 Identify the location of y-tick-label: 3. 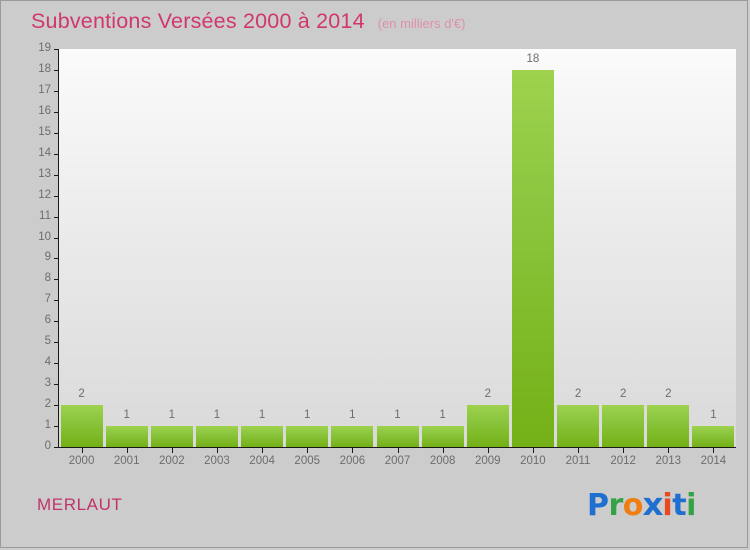
(47, 383).